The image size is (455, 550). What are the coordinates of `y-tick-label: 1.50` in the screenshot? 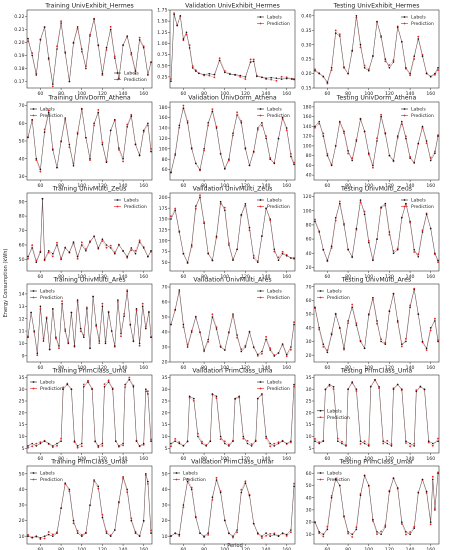 It's located at (162, 22).